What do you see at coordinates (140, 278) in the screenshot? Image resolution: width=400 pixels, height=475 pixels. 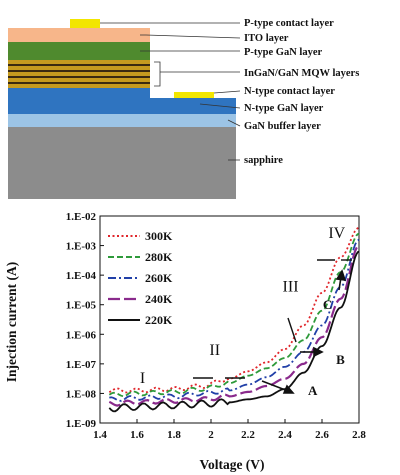 I see `legend: 300K 280K 260K 240K 220K` at bounding box center [140, 278].